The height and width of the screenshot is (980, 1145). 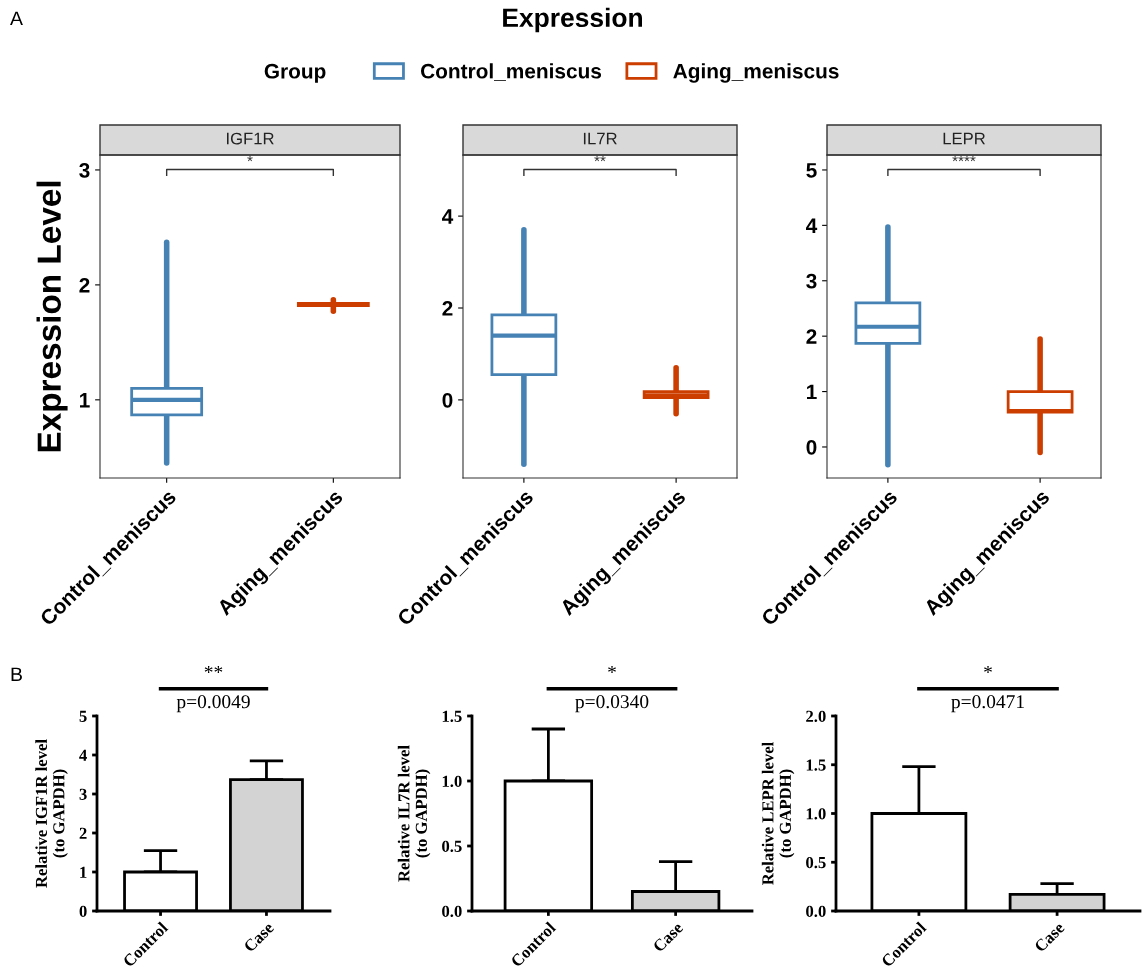 What do you see at coordinates (414, 813) in the screenshot?
I see `y-axis-title: Relative IL7R level (to GAPDH)` at bounding box center [414, 813].